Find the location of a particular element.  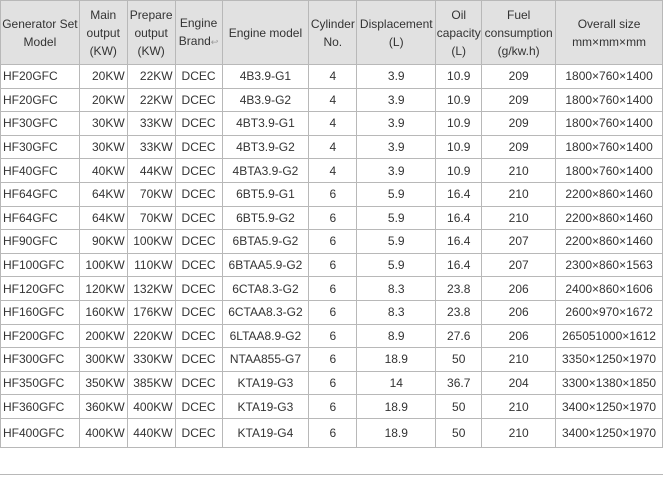

cell-model: HF300GFC is located at coordinates (40, 359).